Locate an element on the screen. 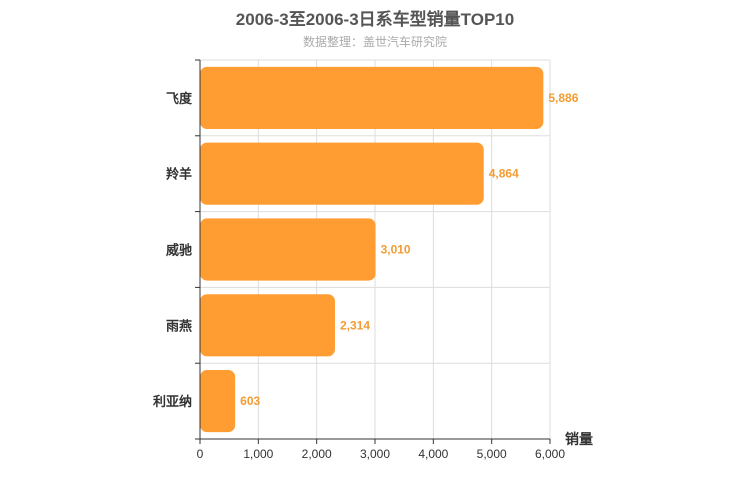  category-label: 飞度 is located at coordinates (179, 98).